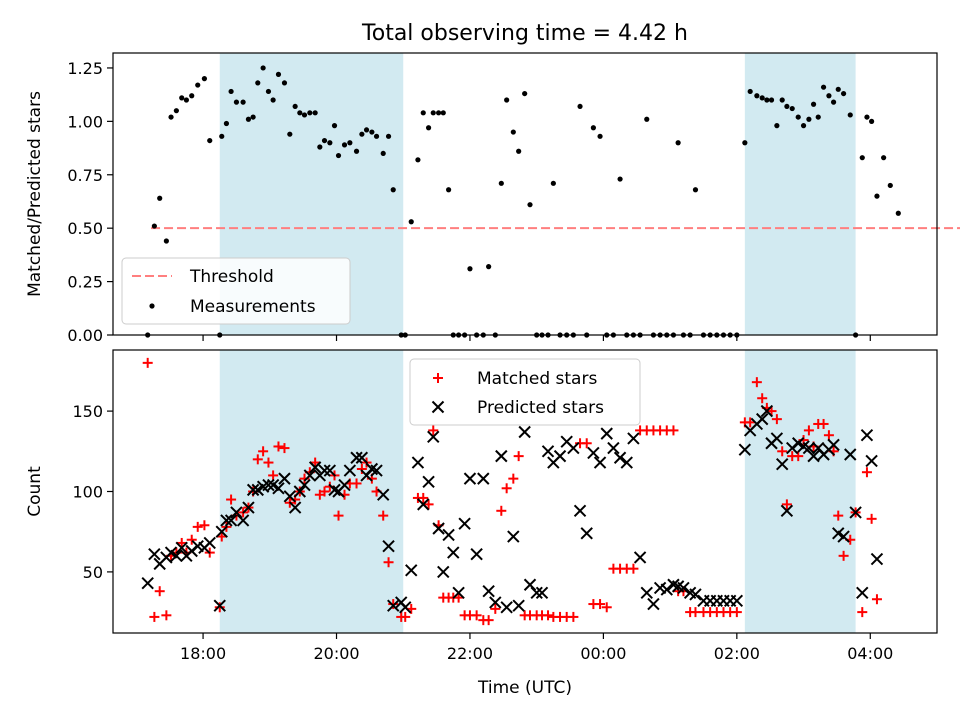 This screenshot has height=720, width=960. What do you see at coordinates (524, 33) in the screenshot?
I see `chart-title: Total observing time = 4.42 h` at bounding box center [524, 33].